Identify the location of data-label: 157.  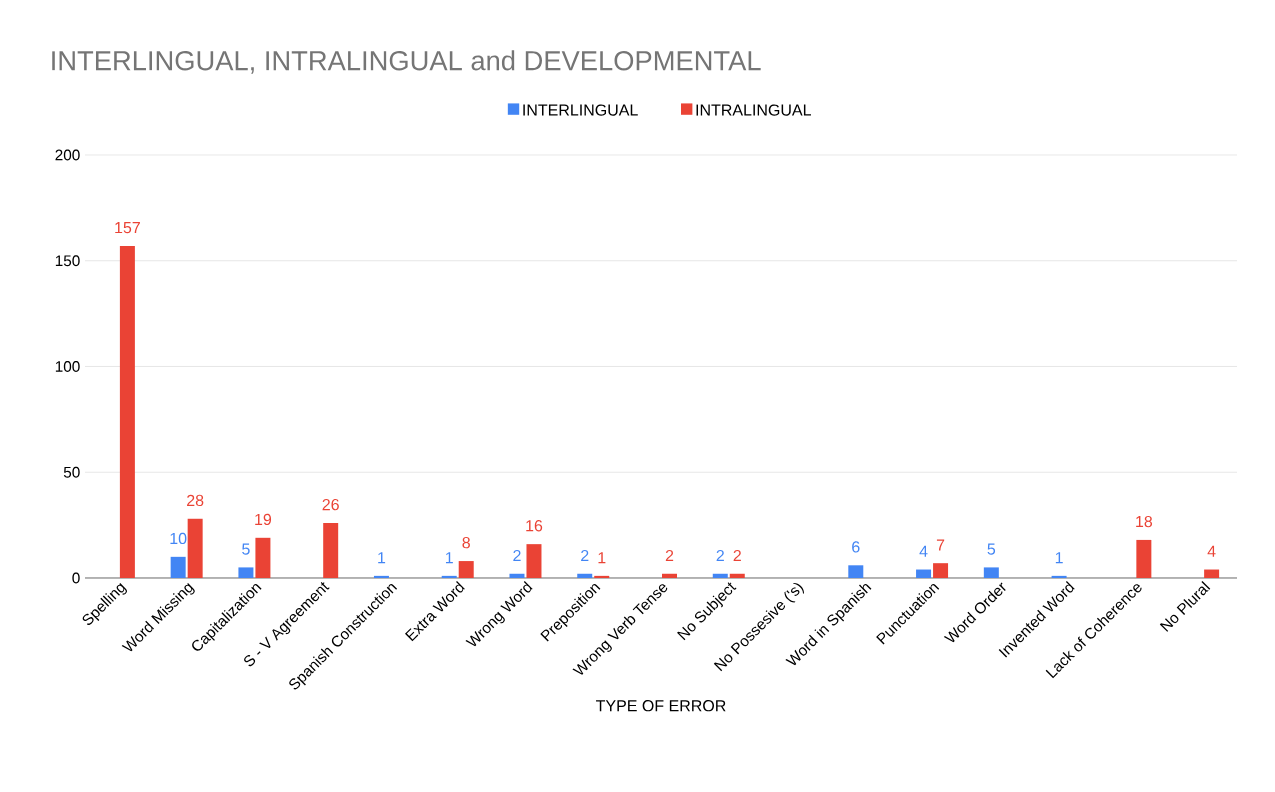
(127, 228).